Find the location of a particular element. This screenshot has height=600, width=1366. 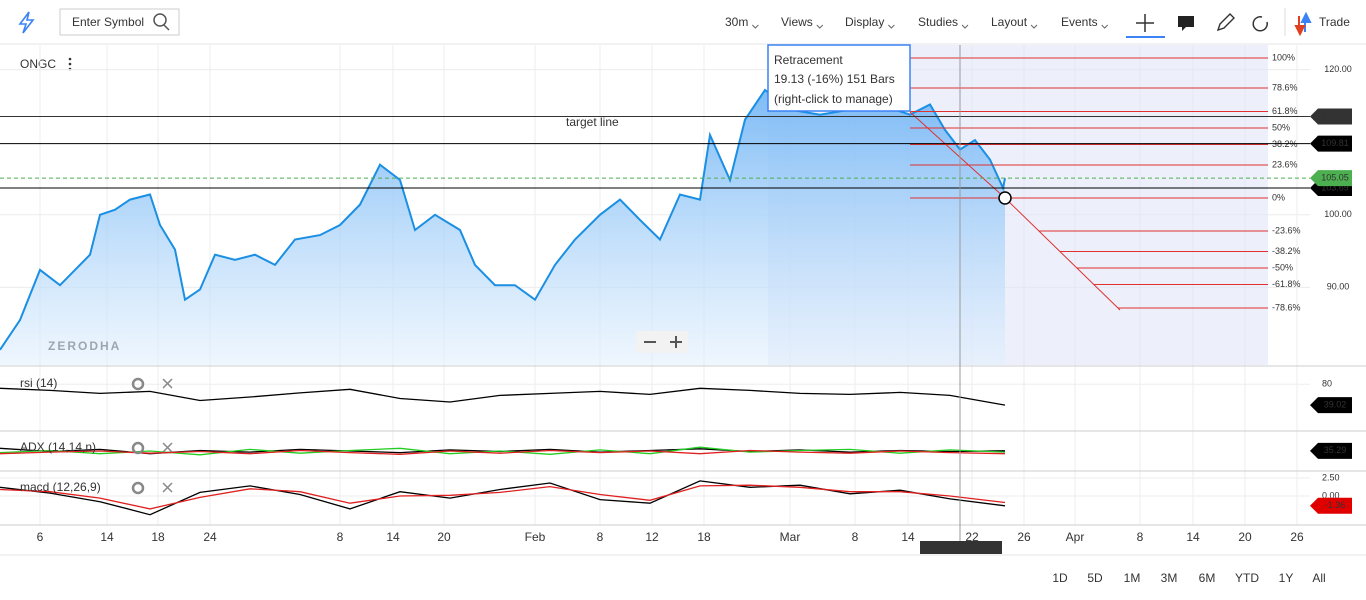

price-tag-label: 103.69 is located at coordinates (1335, 187).